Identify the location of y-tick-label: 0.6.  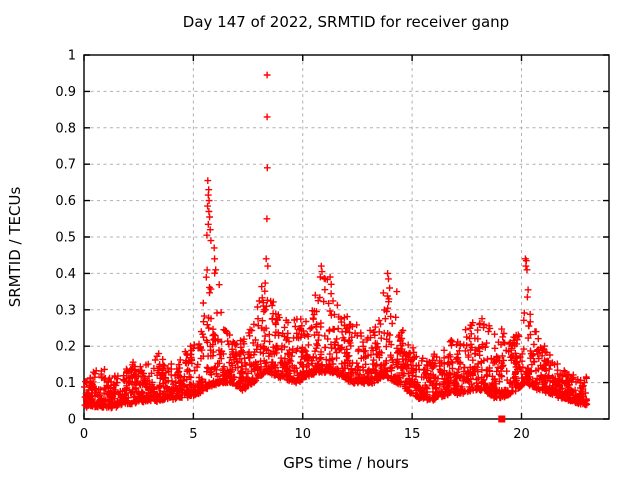
(65, 201).